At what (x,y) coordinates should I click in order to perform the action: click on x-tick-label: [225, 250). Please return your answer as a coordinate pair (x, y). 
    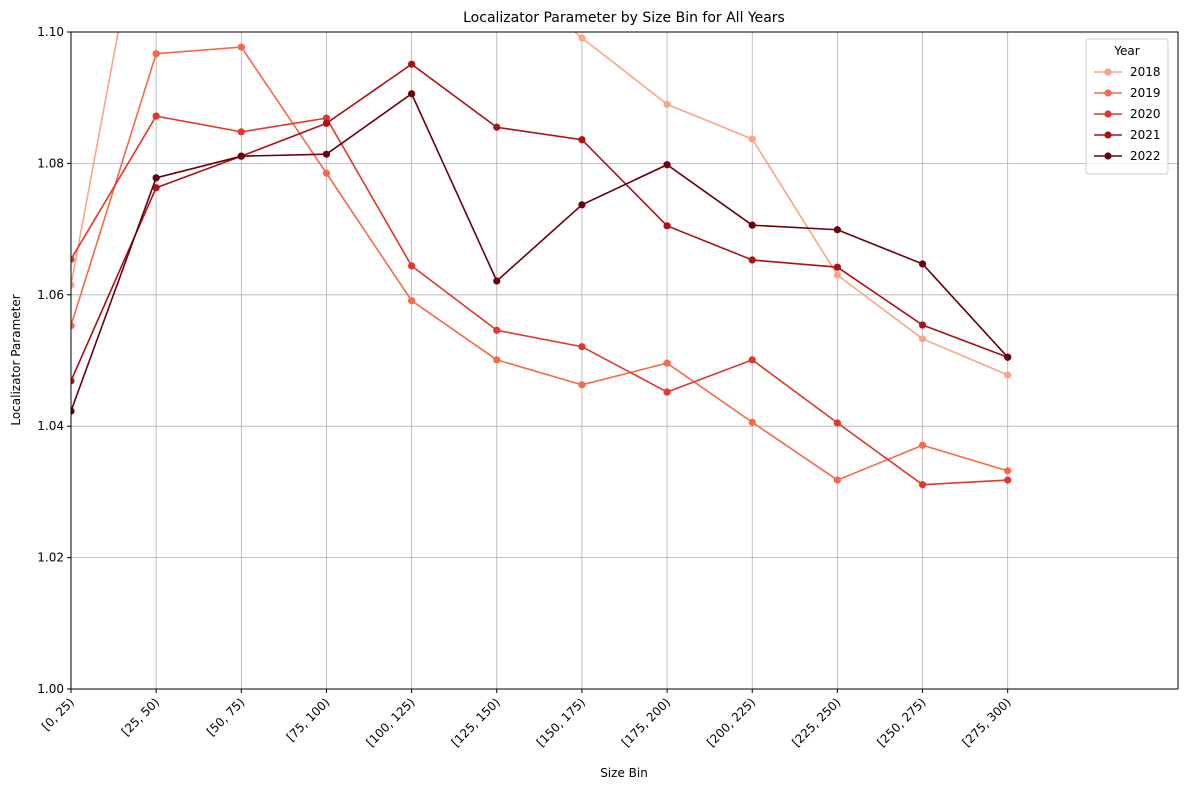
    Looking at the image, I should click on (816, 722).